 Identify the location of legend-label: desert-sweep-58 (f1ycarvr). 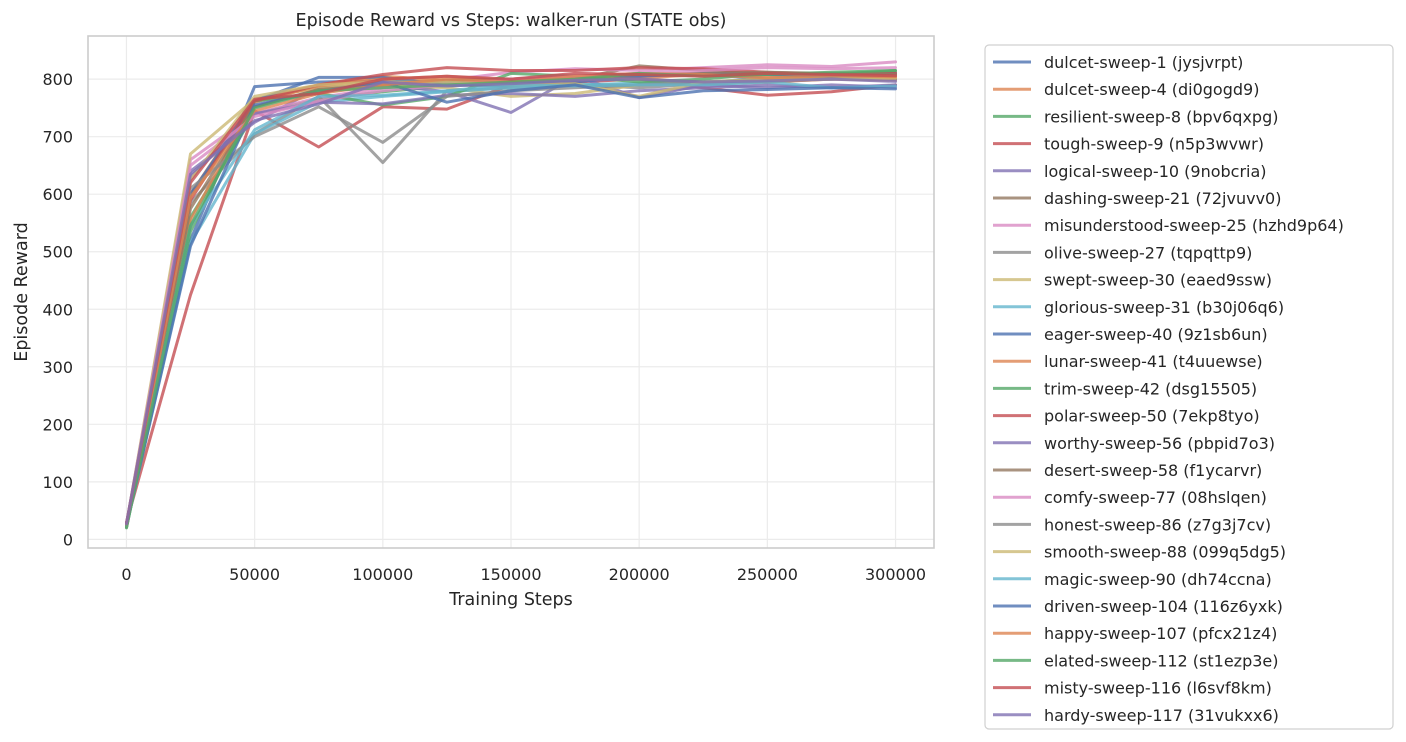
(1153, 470).